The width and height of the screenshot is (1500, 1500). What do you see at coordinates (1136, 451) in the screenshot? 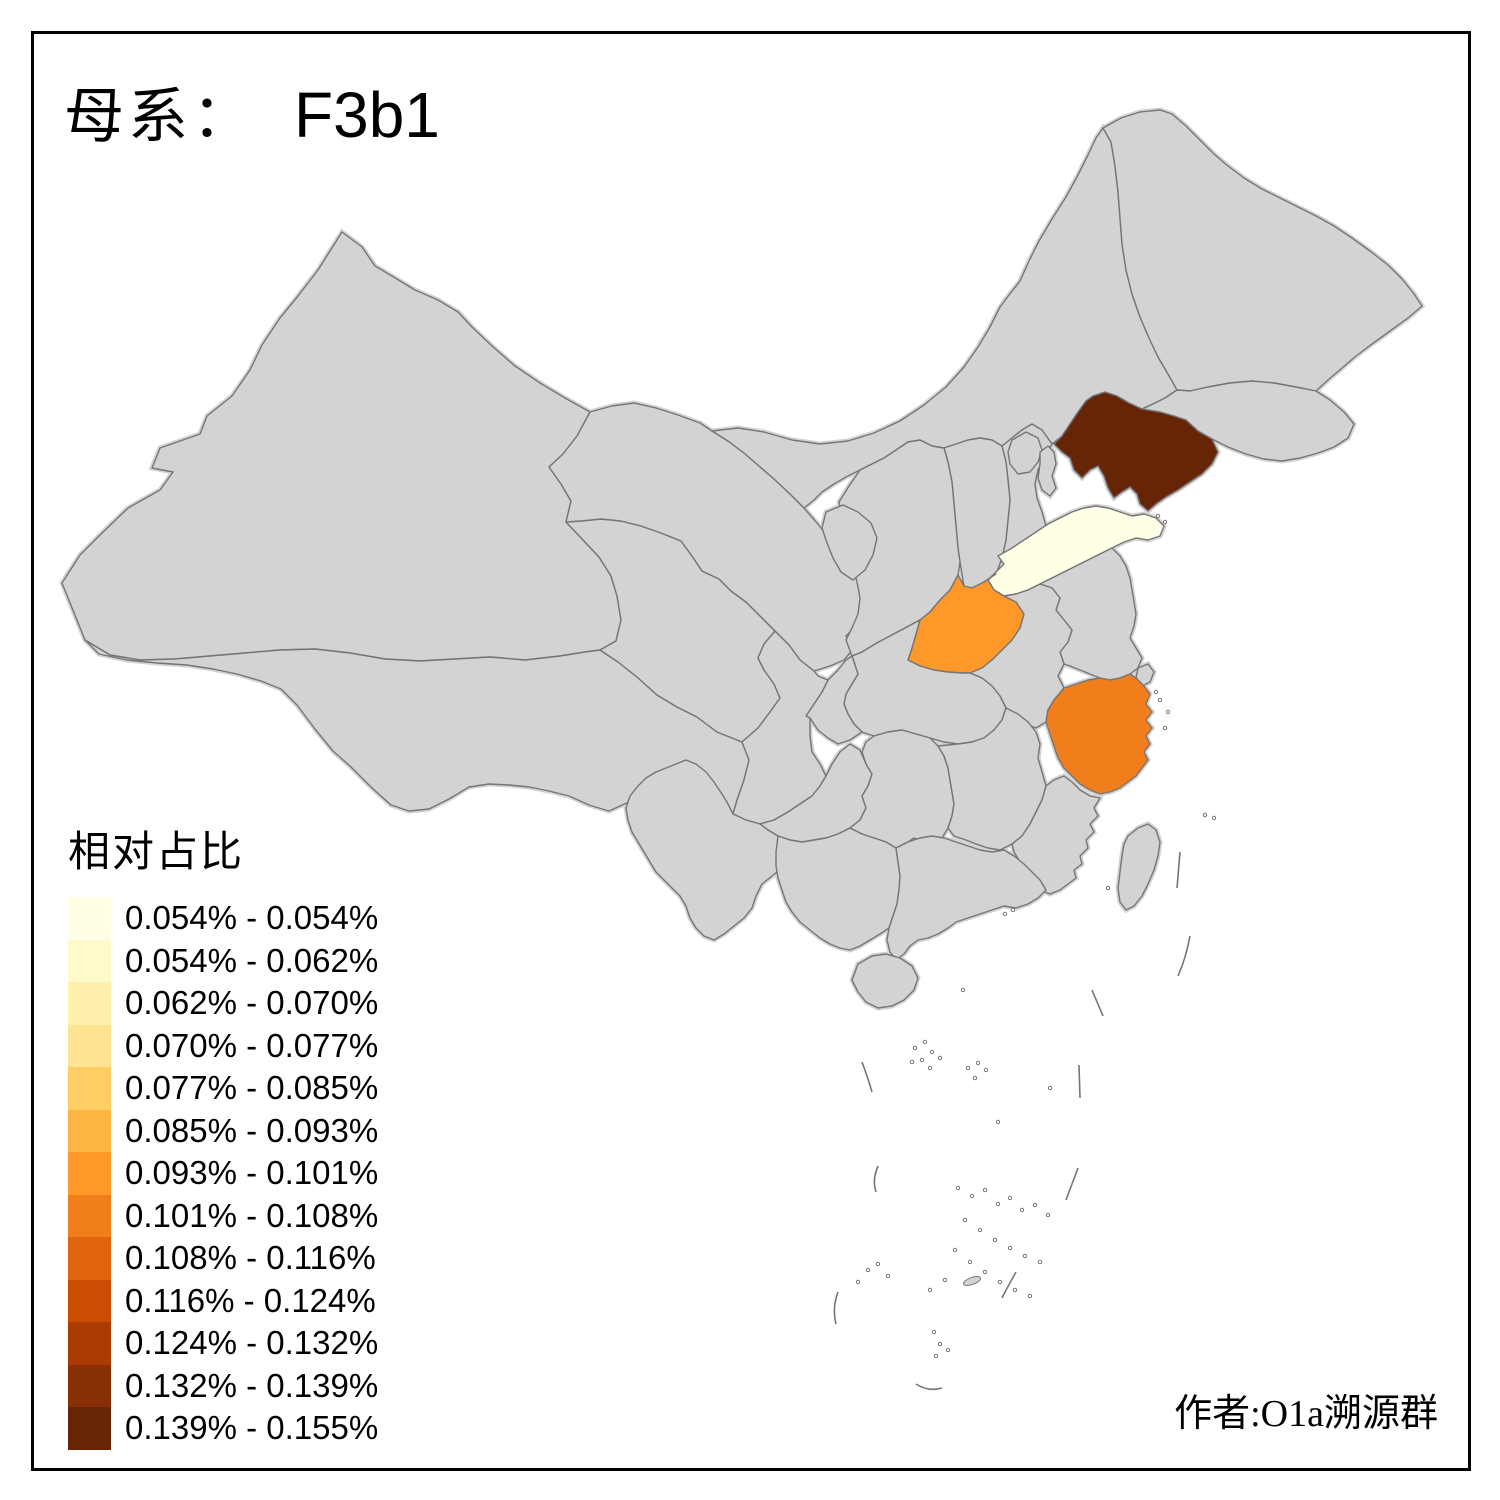
I see `province-liaoning` at bounding box center [1136, 451].